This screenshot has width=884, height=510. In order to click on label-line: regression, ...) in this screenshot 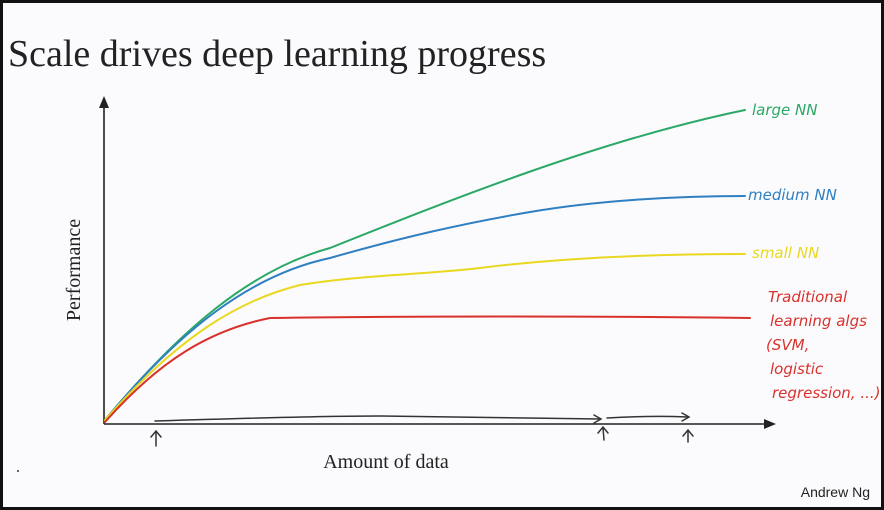, I will do `click(826, 393)`.